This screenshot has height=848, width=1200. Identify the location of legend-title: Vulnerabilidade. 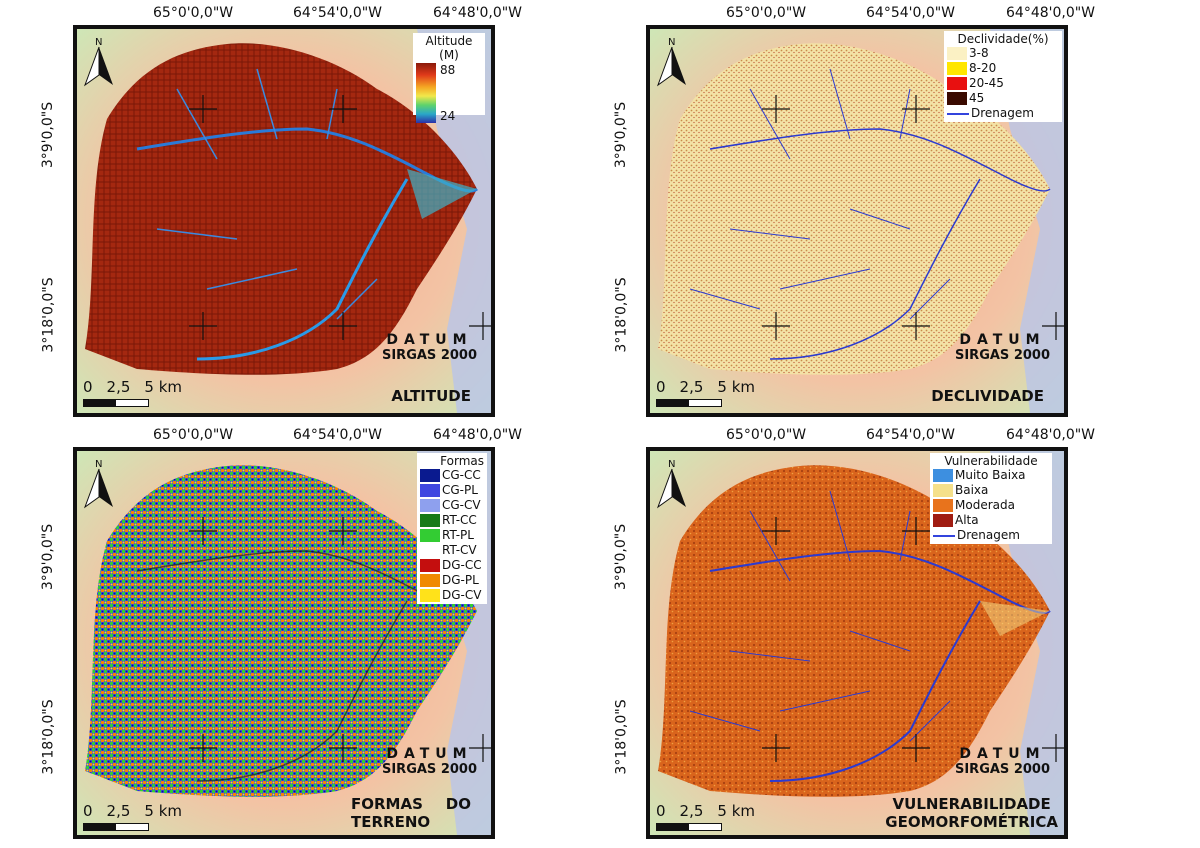
(991, 461).